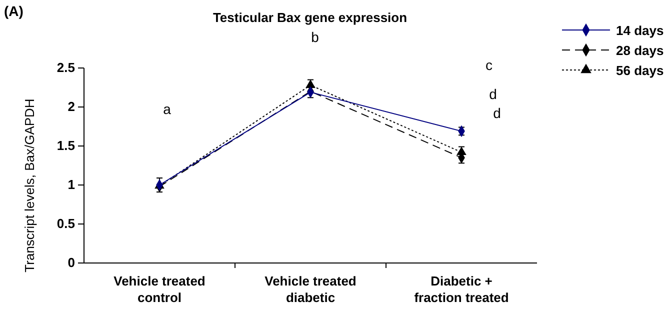 The width and height of the screenshot is (668, 320). I want to click on x-tick-label: Vehicle treated diabetic, so click(310, 289).